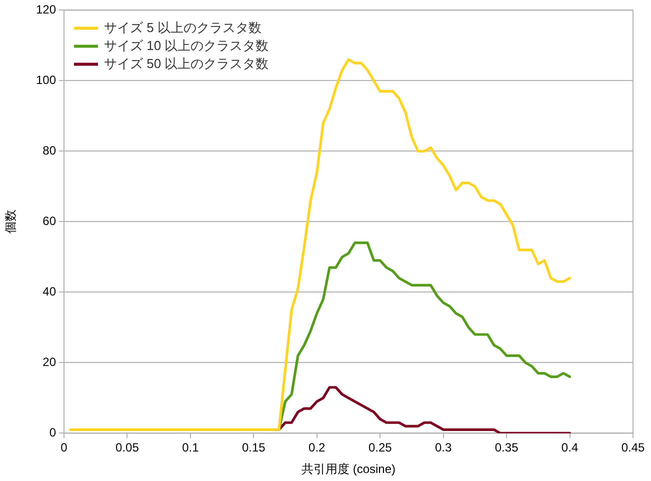 The width and height of the screenshot is (651, 481). I want to click on x-tick-label: 0.05, so click(128, 447).